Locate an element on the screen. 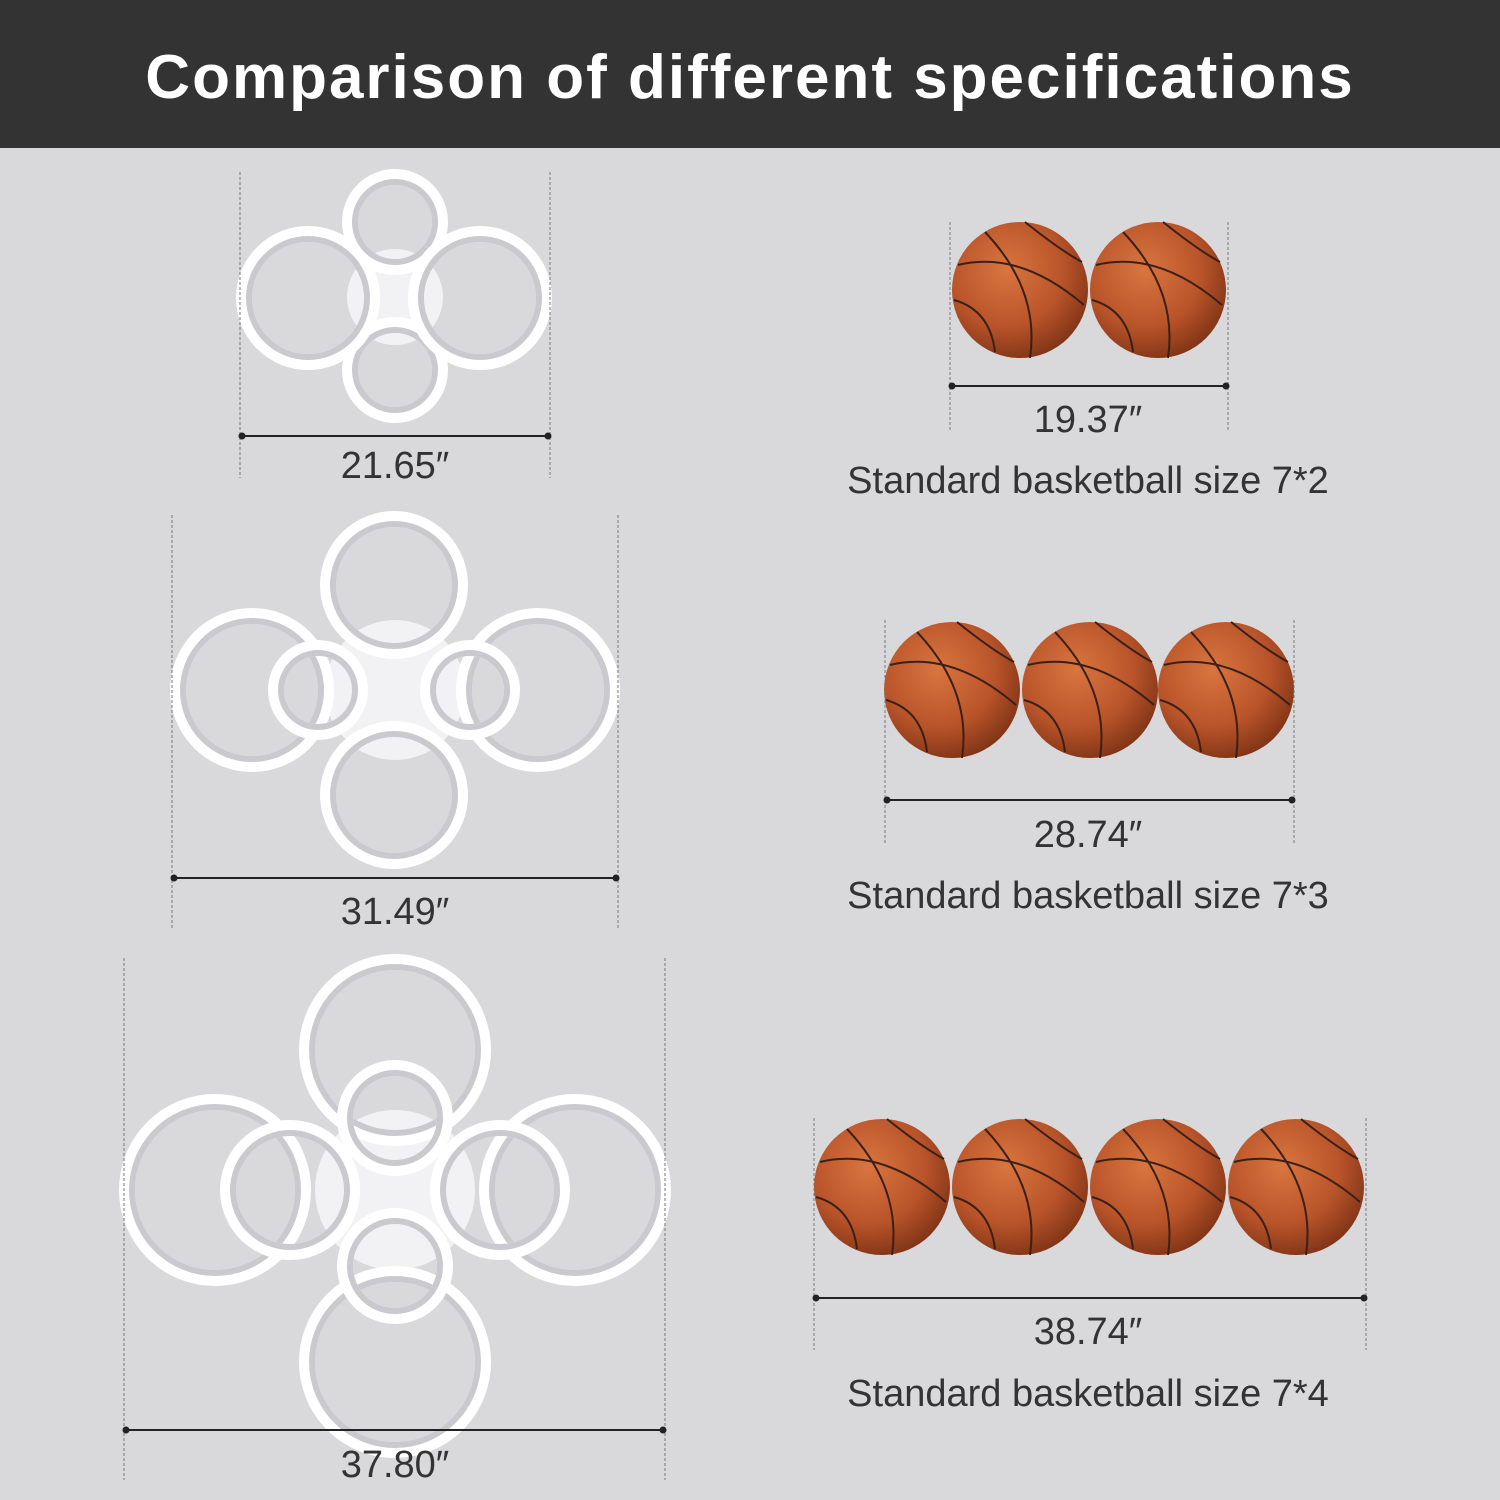 Image resolution: width=1500 pixels, height=1500 pixels. title: Comparison of different specifications is located at coordinates (749, 77).